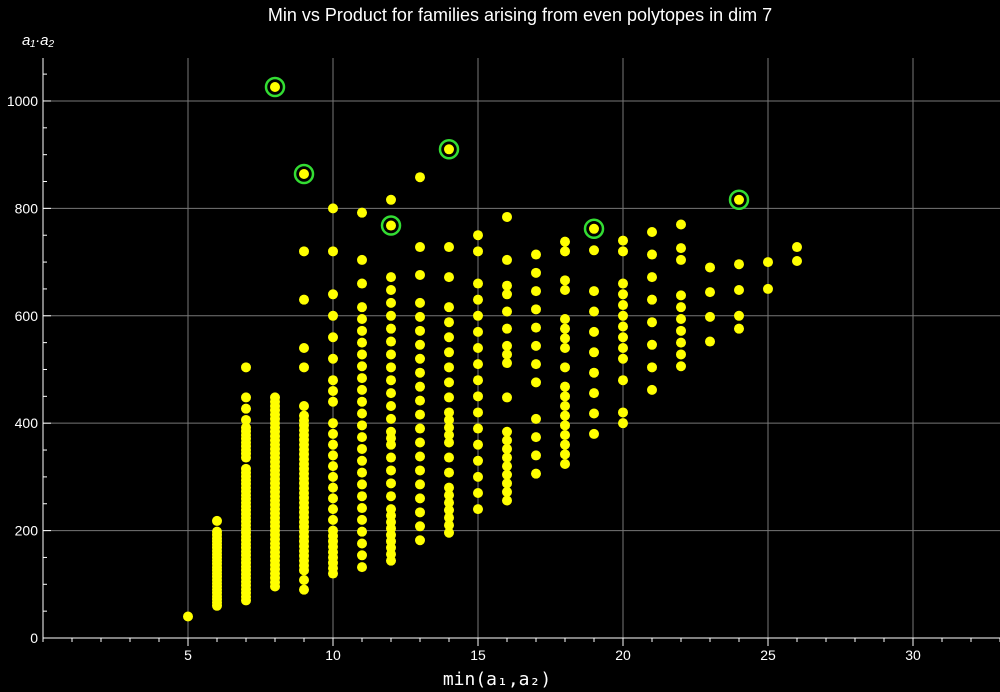 Image resolution: width=1000 pixels, height=692 pixels. What do you see at coordinates (22, 101) in the screenshot?
I see `y-tick-label: 1000` at bounding box center [22, 101].